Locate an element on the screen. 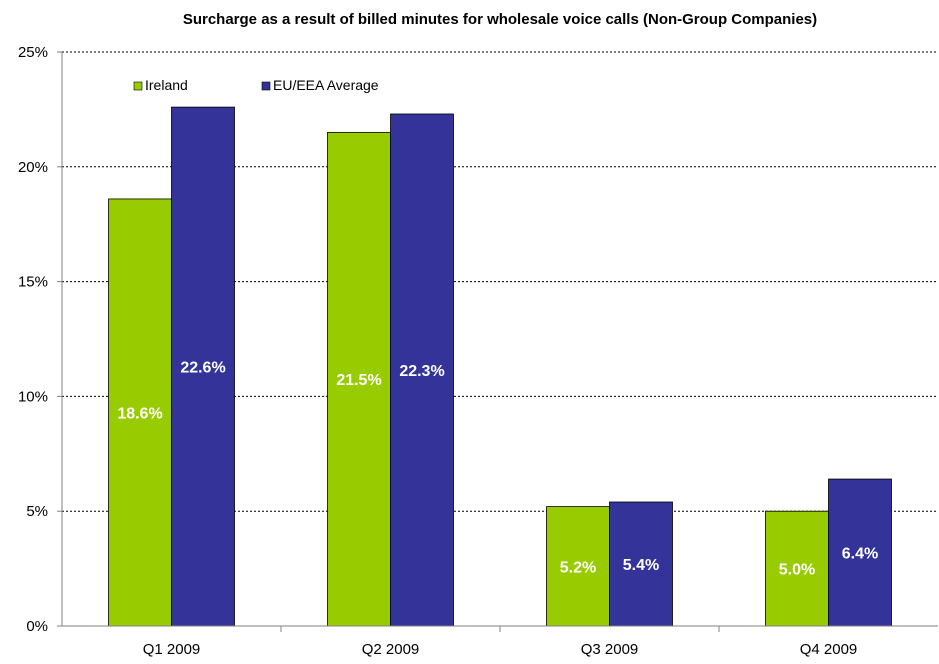 This screenshot has width=939, height=664. x-tick-label: Q3 2009 is located at coordinates (610, 649).